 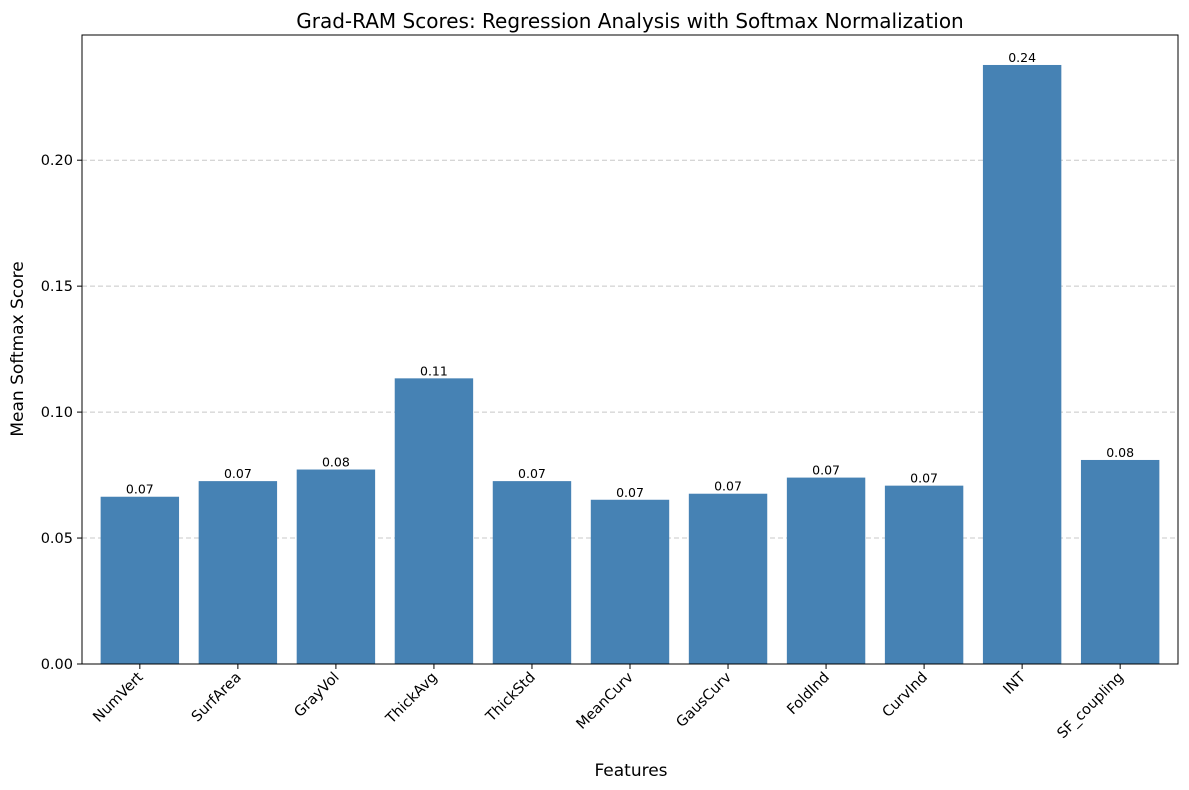 I want to click on bar-NumVert, so click(x=140, y=580).